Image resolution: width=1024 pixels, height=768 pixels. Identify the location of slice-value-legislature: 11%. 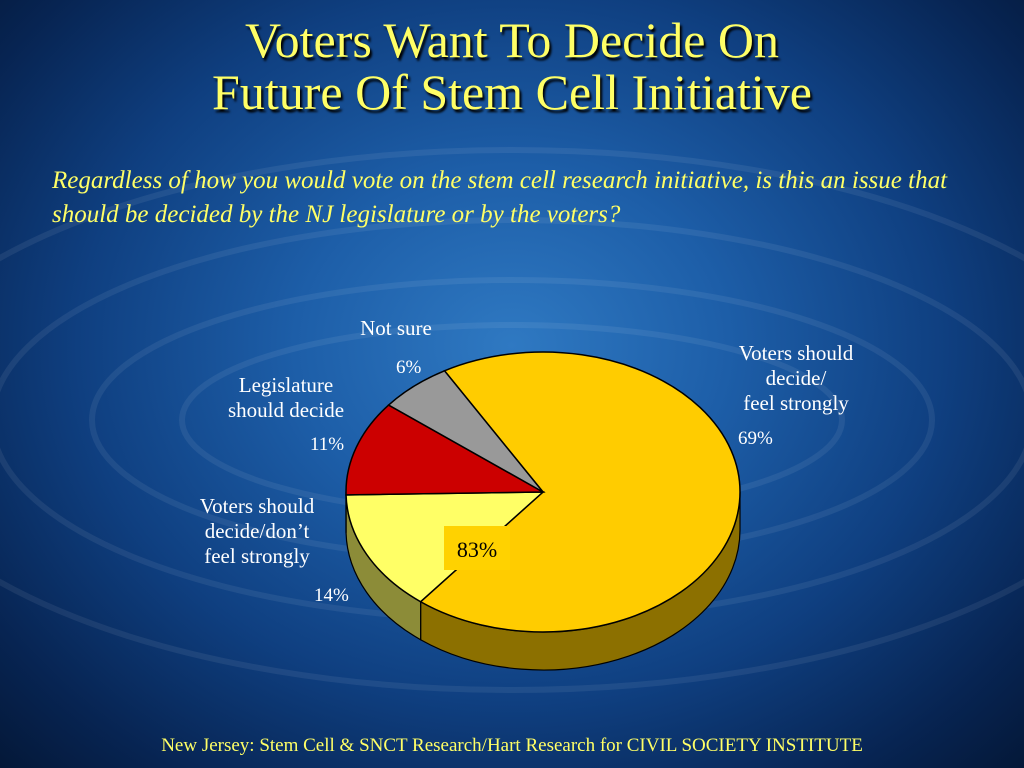
(327, 444).